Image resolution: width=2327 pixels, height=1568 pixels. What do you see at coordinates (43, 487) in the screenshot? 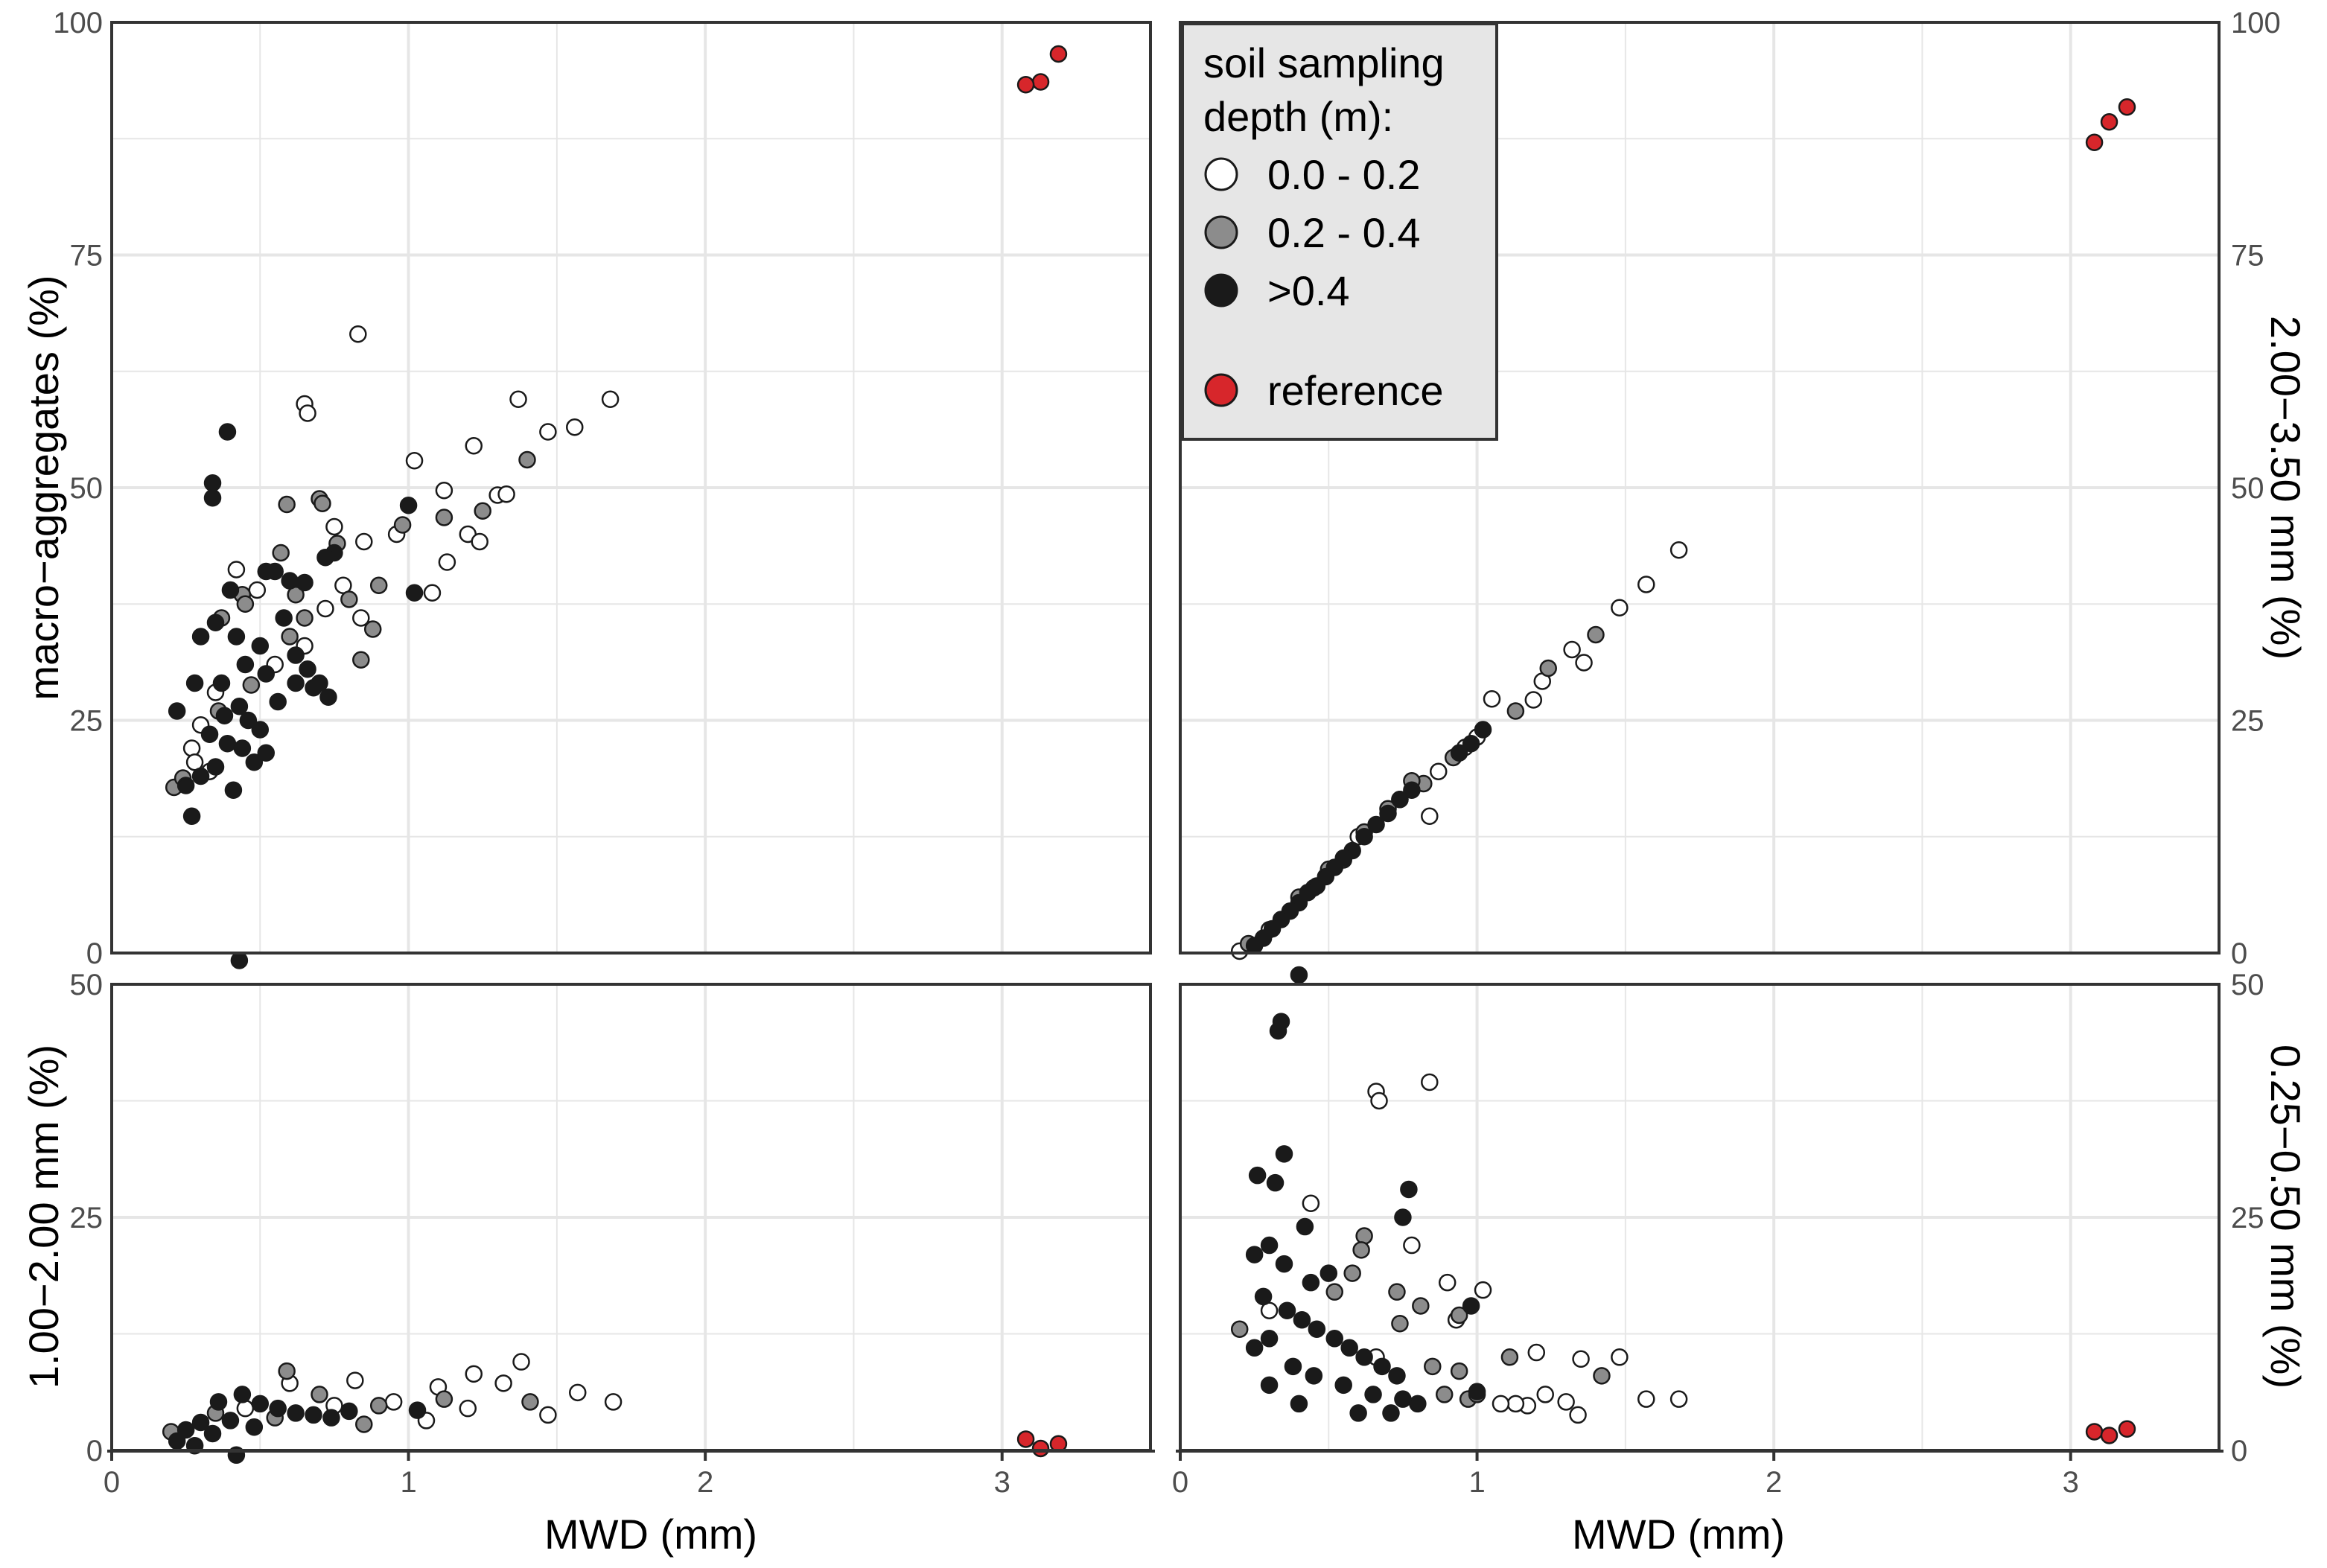
I see `y-axis-title-left-top: macro−aggregates (%)` at bounding box center [43, 487].